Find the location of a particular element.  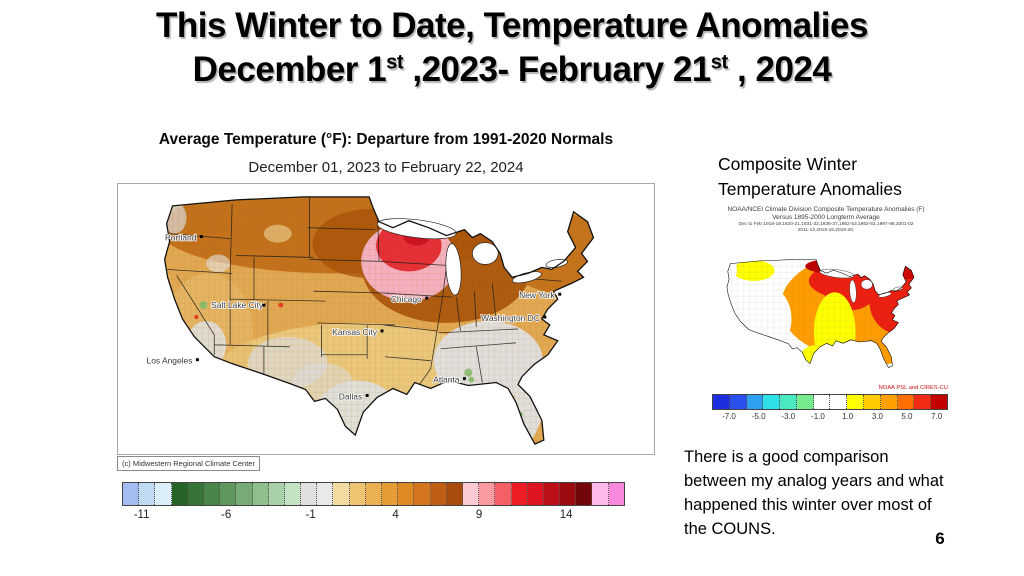

colorbar-tick-label: 3.0 is located at coordinates (877, 416).